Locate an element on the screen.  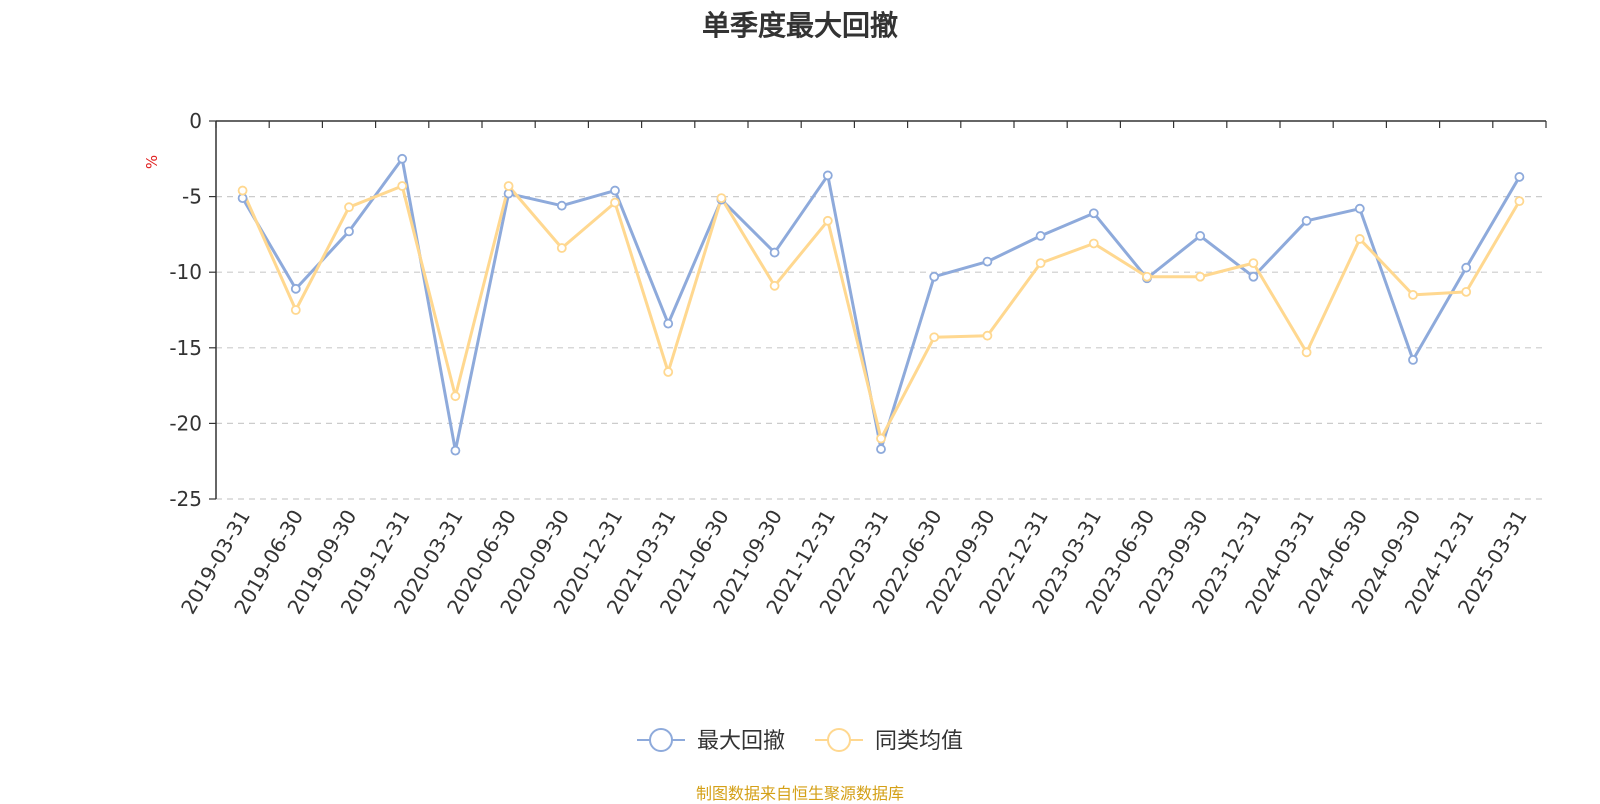
y-tick-label: -10 is located at coordinates (185, 272).